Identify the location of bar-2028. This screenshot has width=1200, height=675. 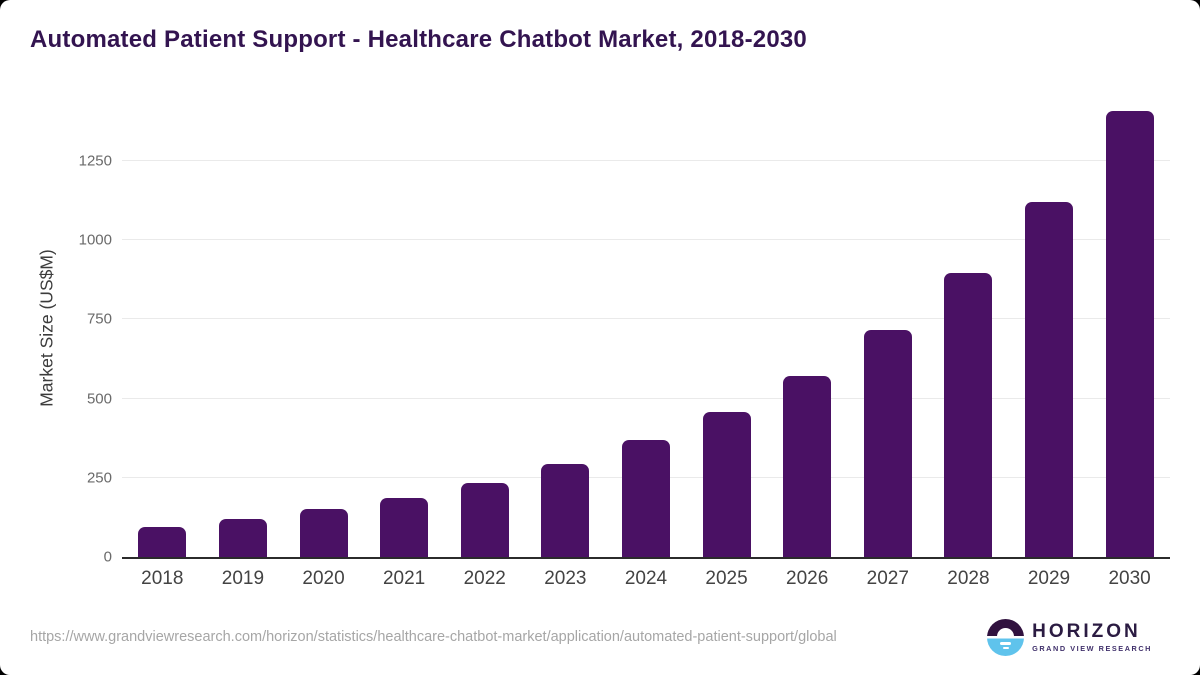
(968, 414).